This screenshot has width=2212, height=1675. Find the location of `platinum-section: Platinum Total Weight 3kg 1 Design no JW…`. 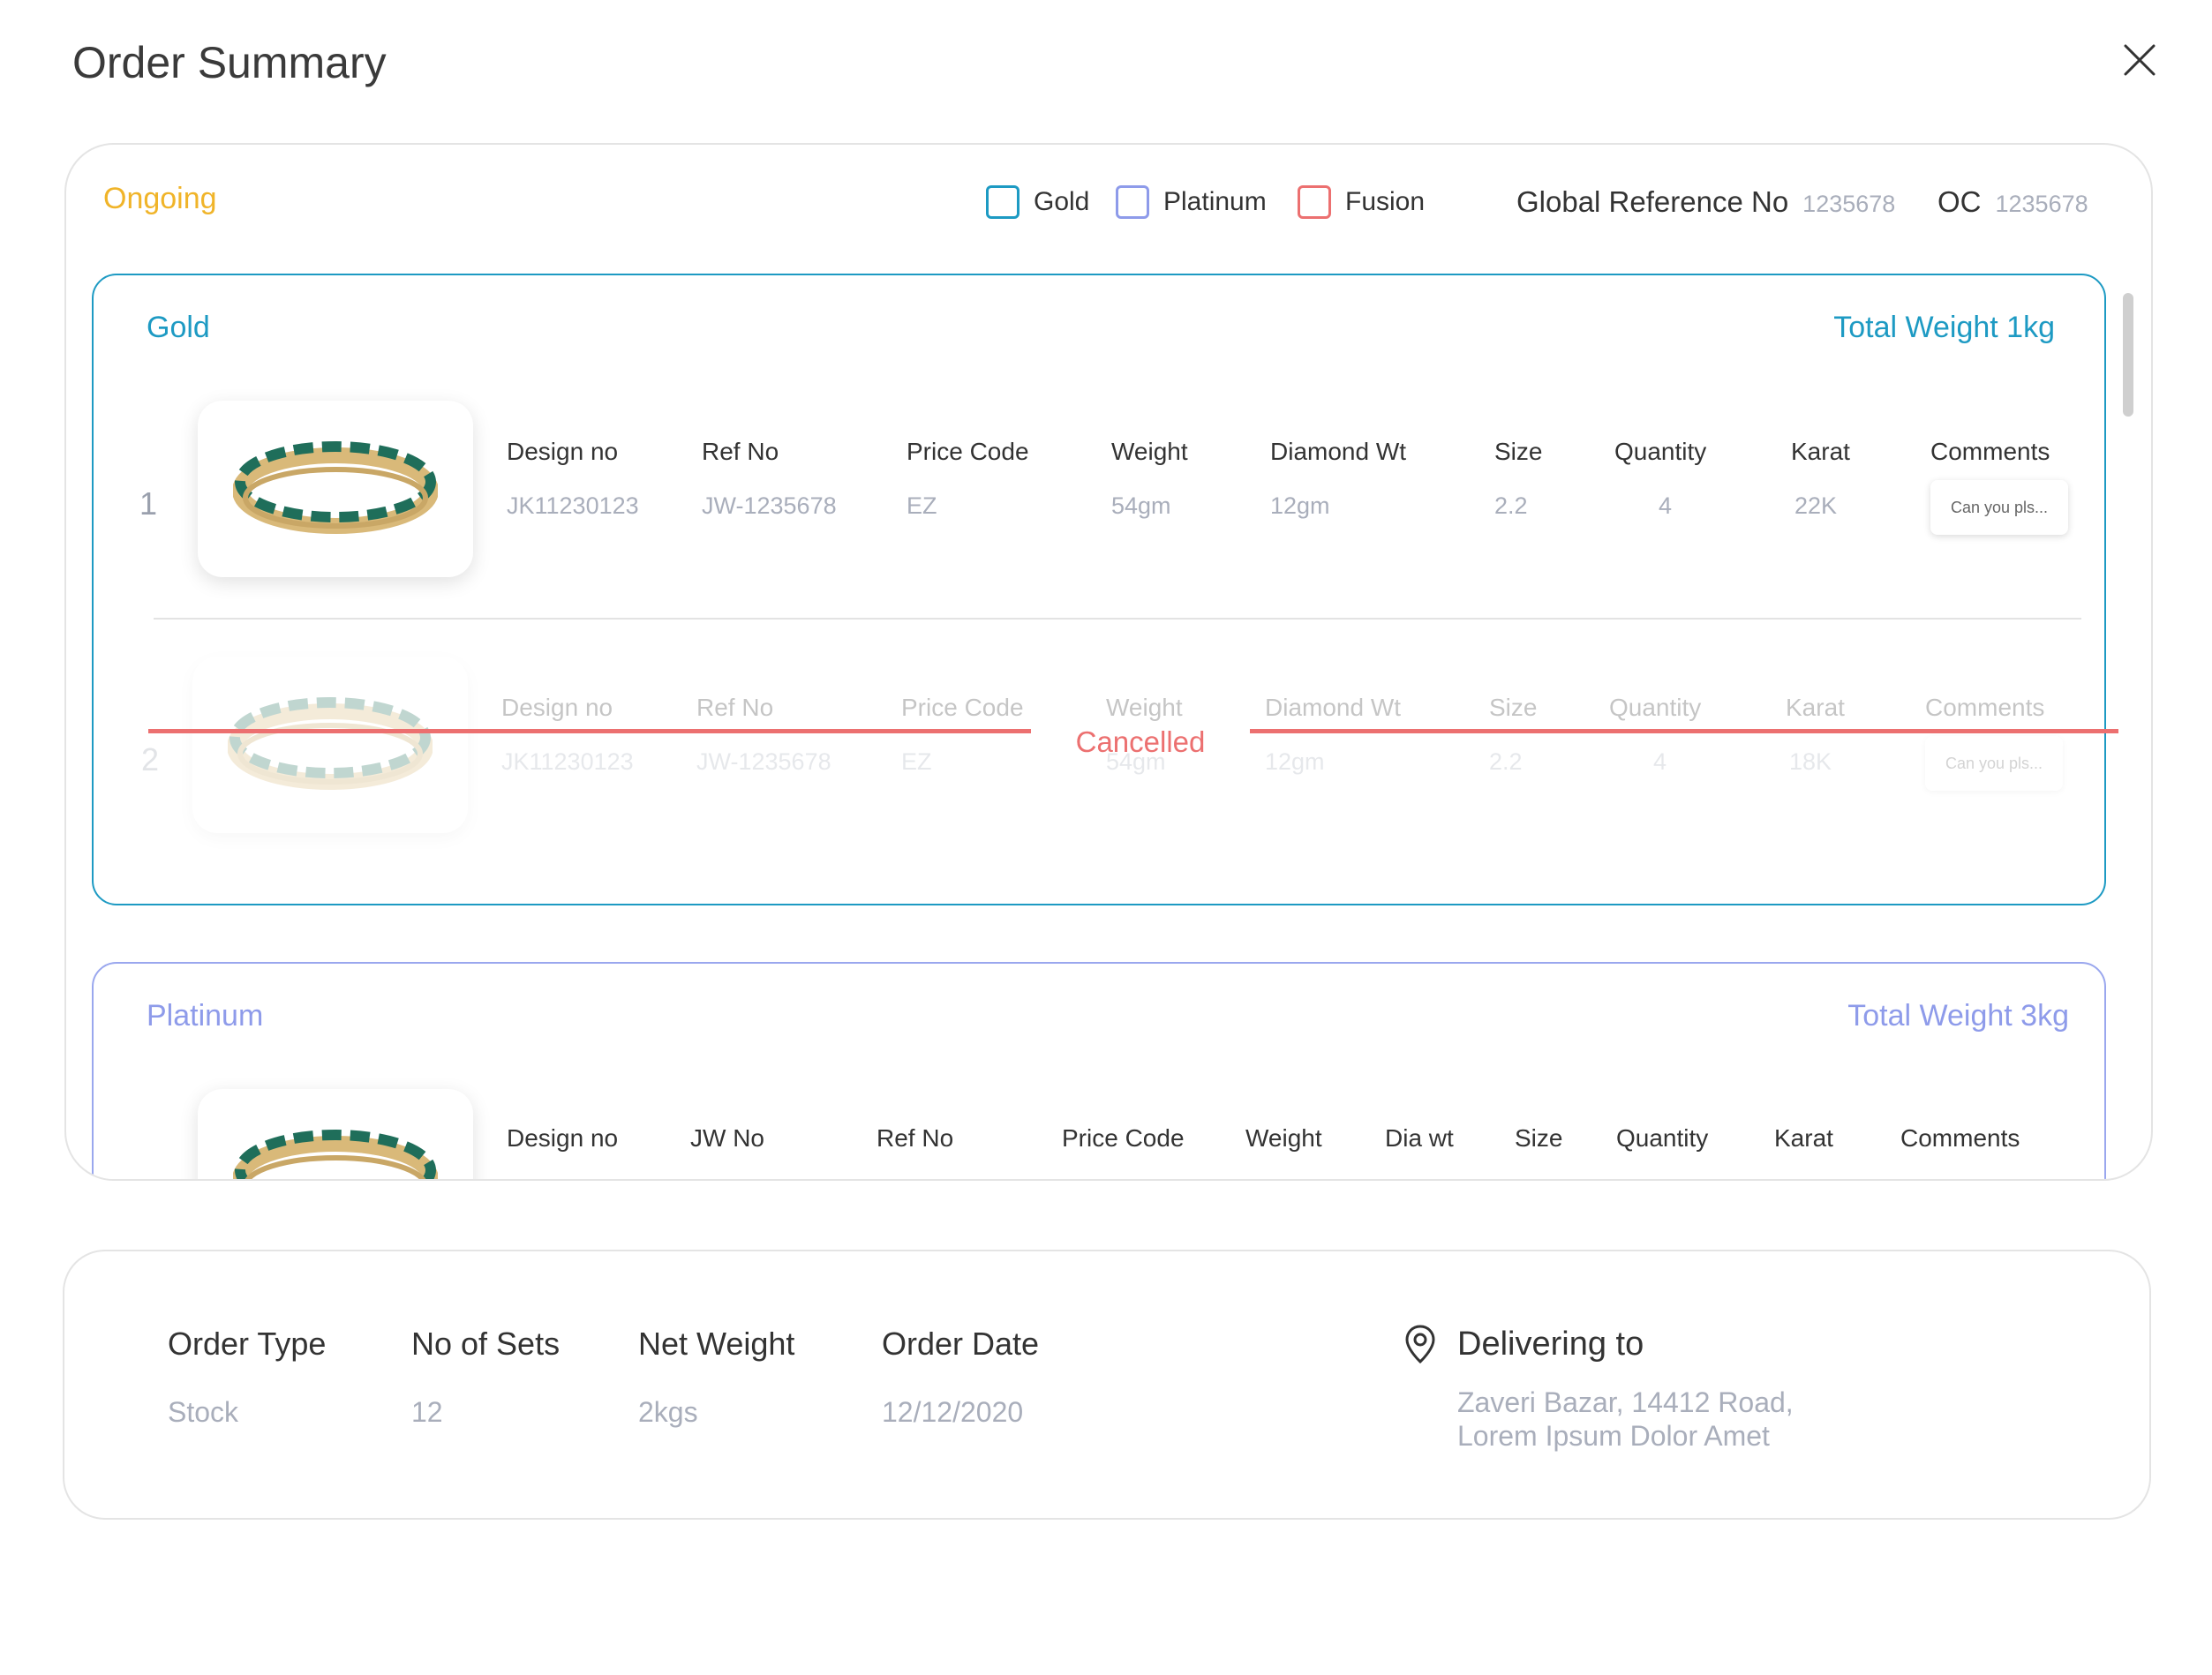

platinum-section: Platinum Total Weight 3kg 1 Design no JW… is located at coordinates (1099, 1070).